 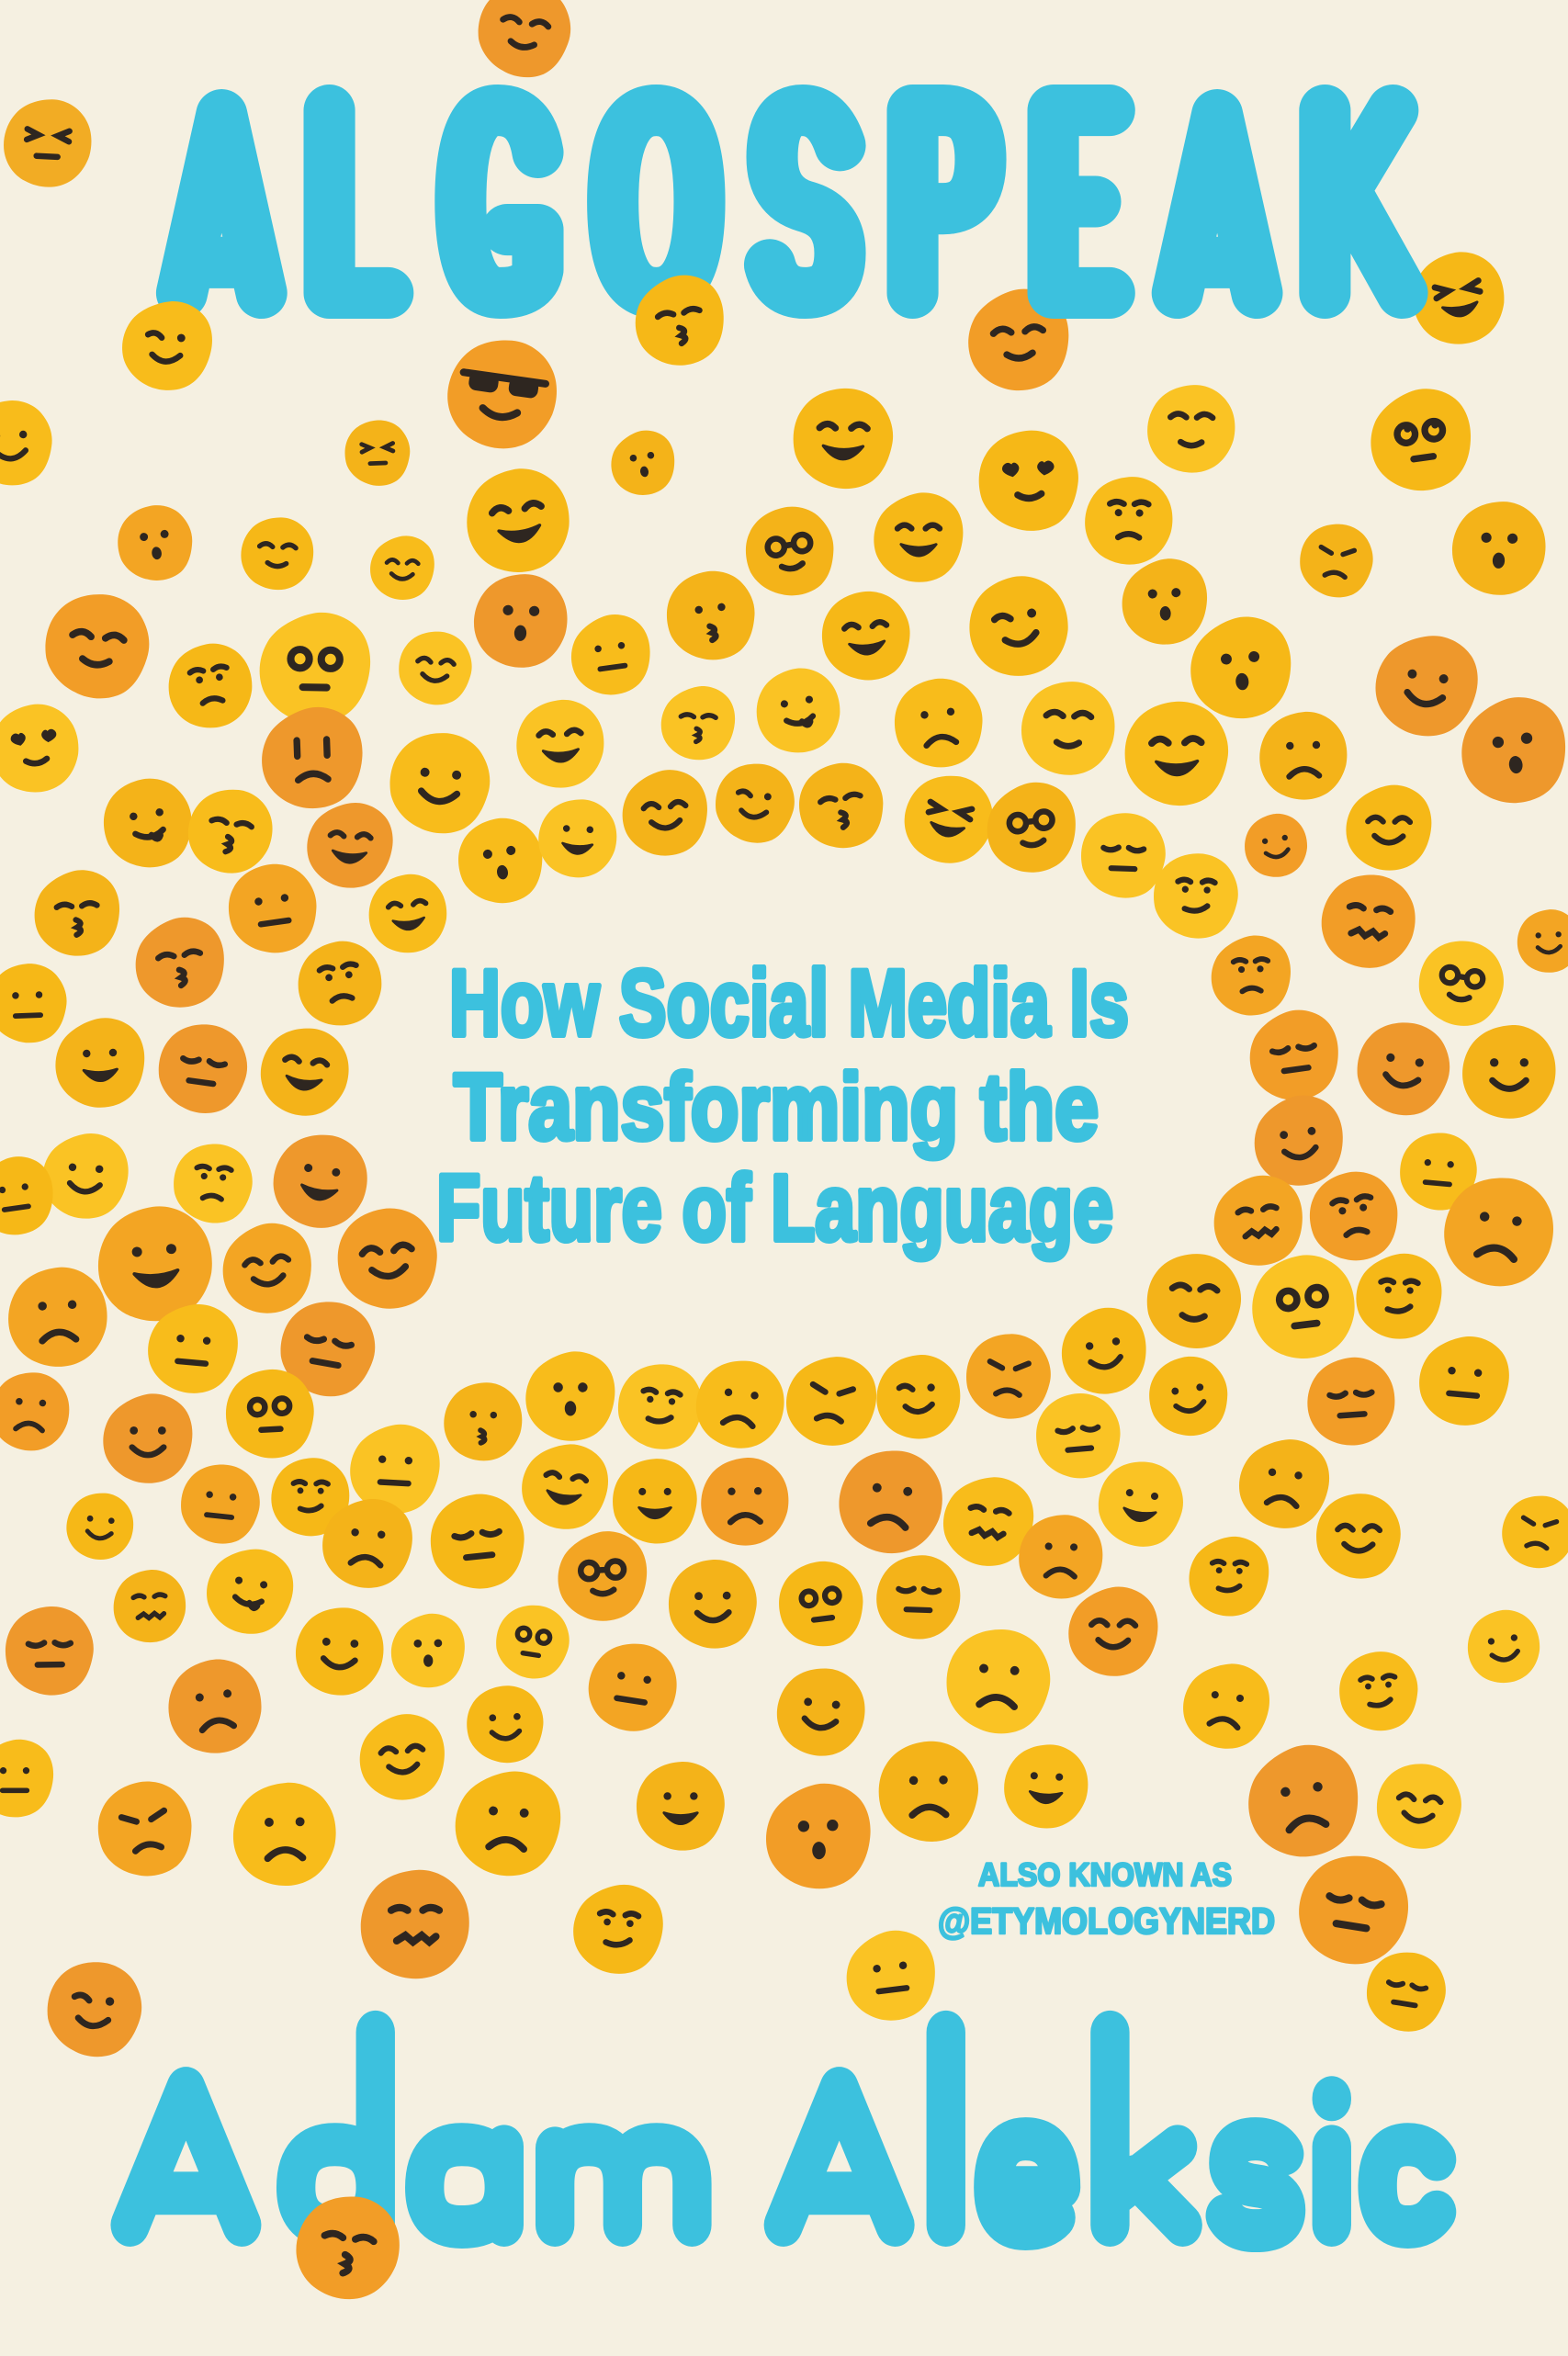 I want to click on svg-text: Transforming the, so click(x=777, y=1106).